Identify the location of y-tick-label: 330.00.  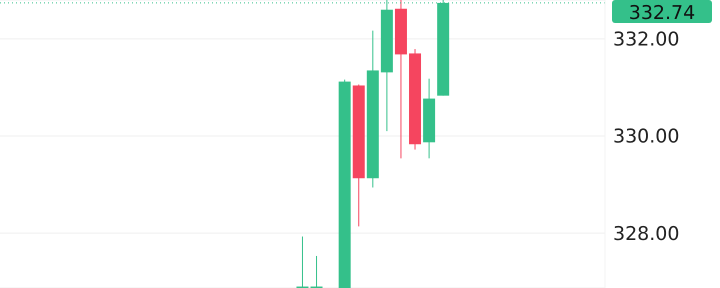
(646, 137).